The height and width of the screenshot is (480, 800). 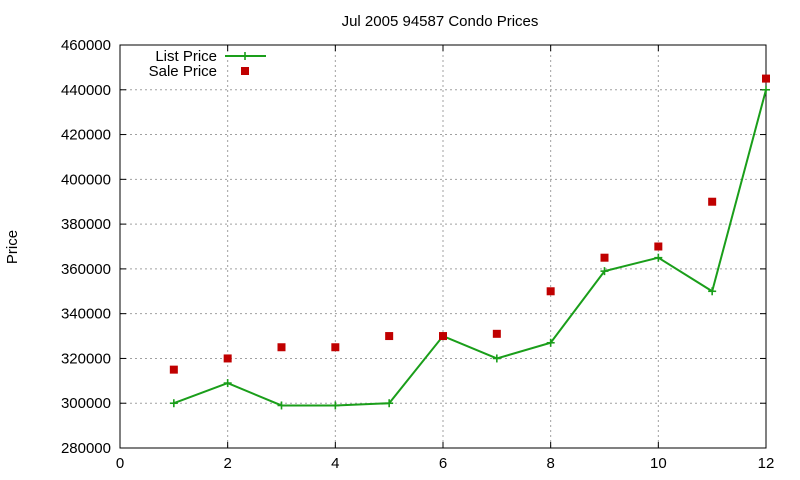 What do you see at coordinates (443, 463) in the screenshot?
I see `x-tick-label: 6` at bounding box center [443, 463].